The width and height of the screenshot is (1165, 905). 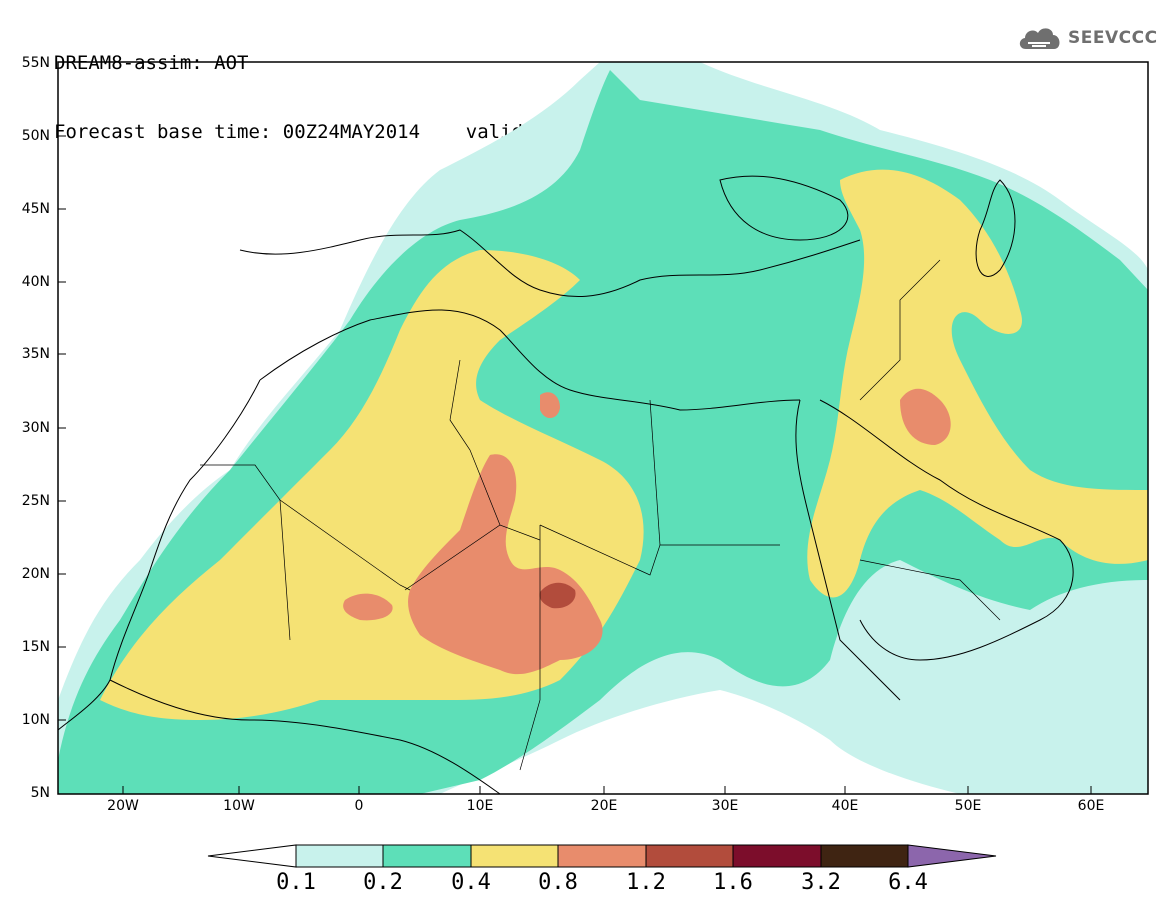 What do you see at coordinates (725, 806) in the screenshot?
I see `x-tick-label: 30E` at bounding box center [725, 806].